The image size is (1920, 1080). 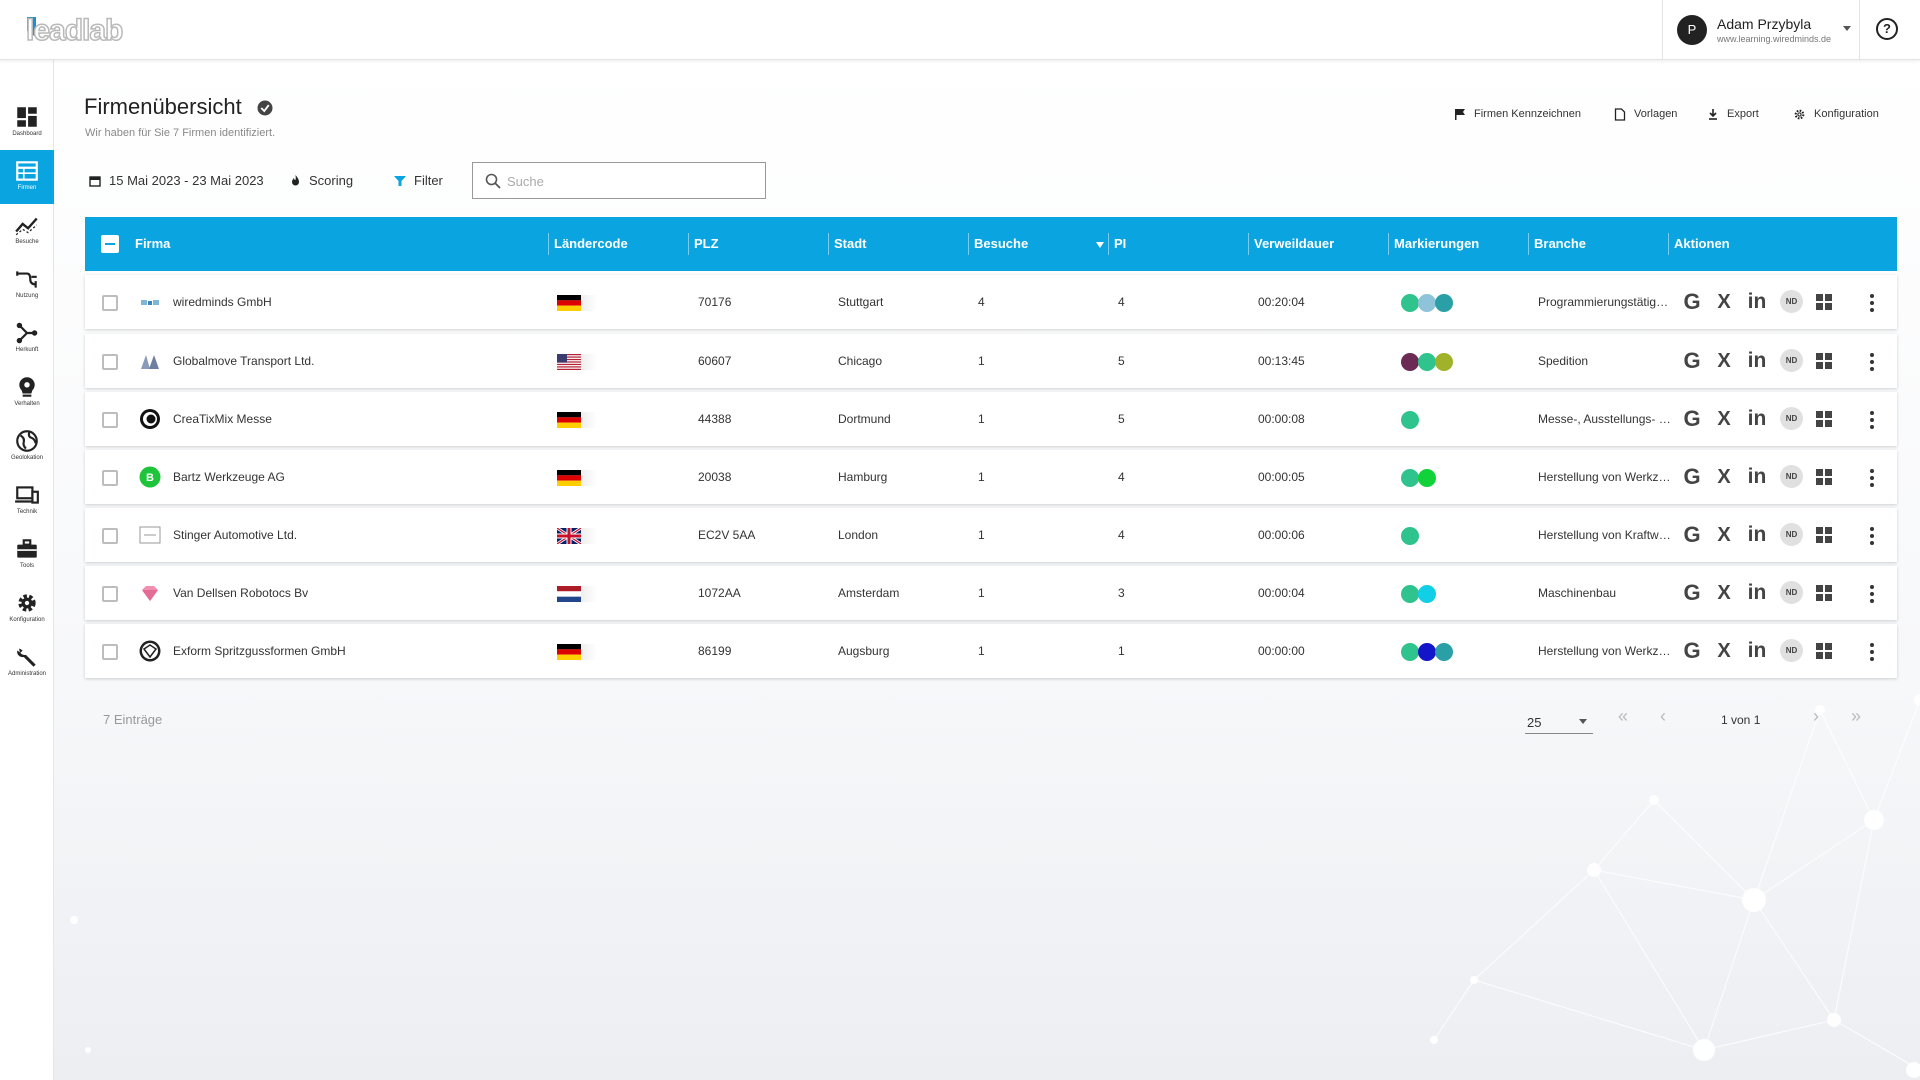 I want to click on sidebar-item-herkunft: Herkunft, so click(x=27, y=339).